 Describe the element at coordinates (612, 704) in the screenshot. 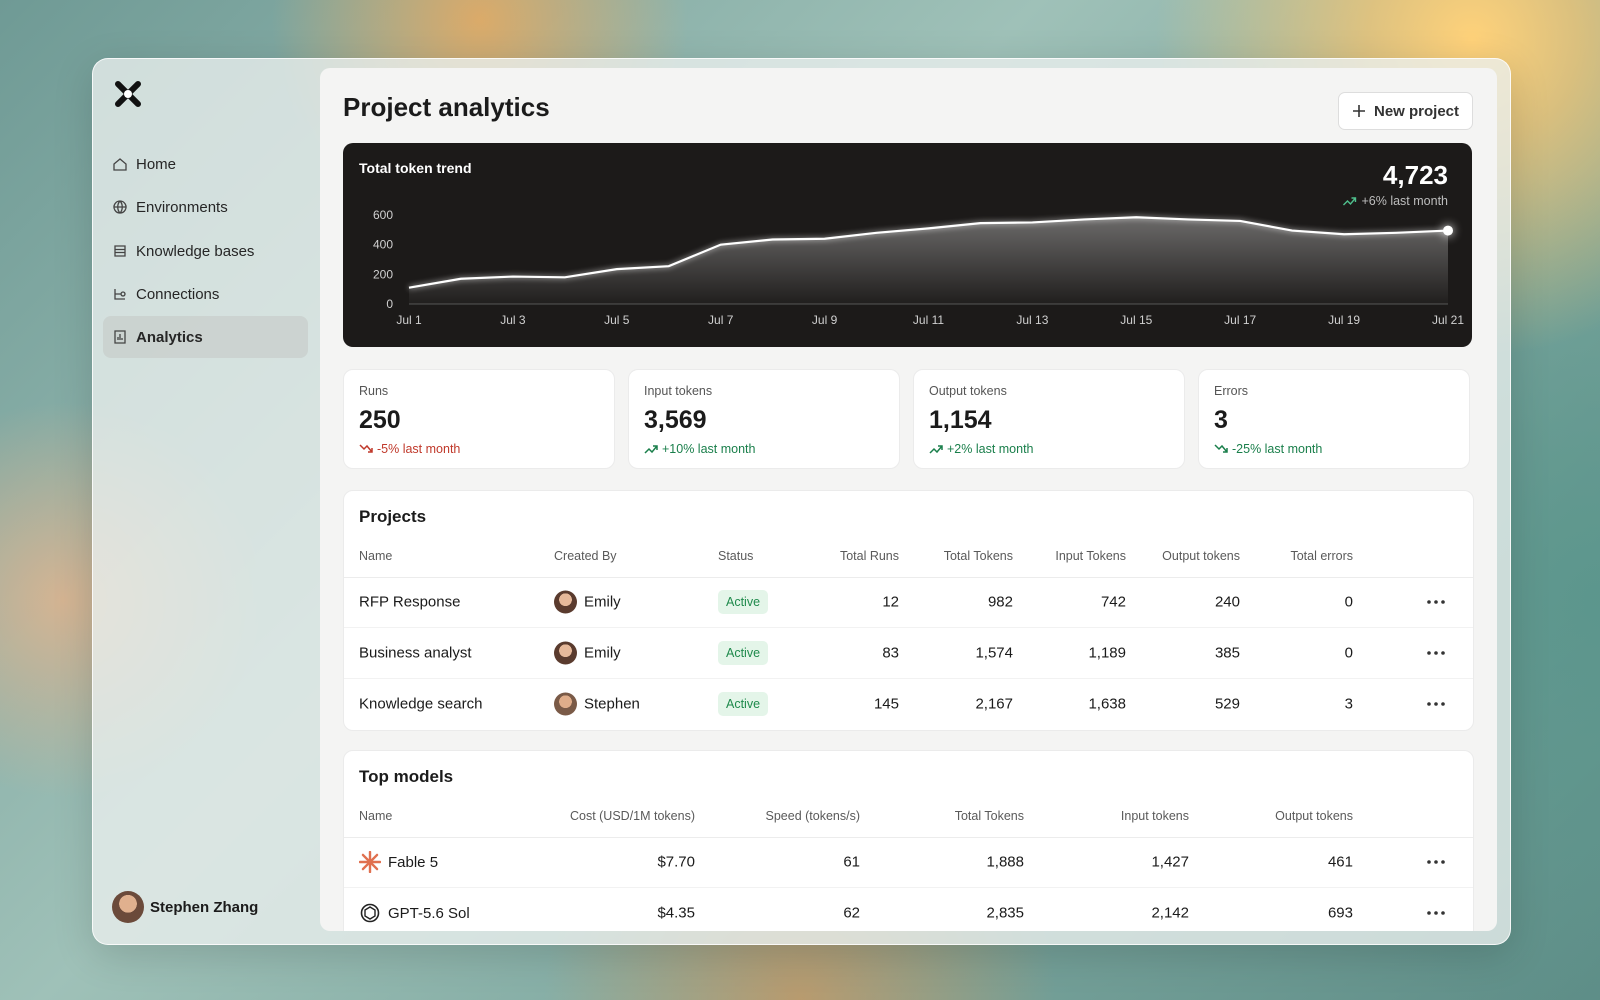

I see `cell-text: Stephen` at that location.